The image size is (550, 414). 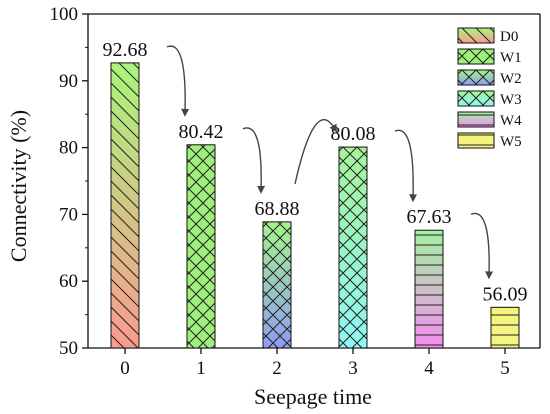 What do you see at coordinates (429, 289) in the screenshot?
I see `bar-W4` at bounding box center [429, 289].